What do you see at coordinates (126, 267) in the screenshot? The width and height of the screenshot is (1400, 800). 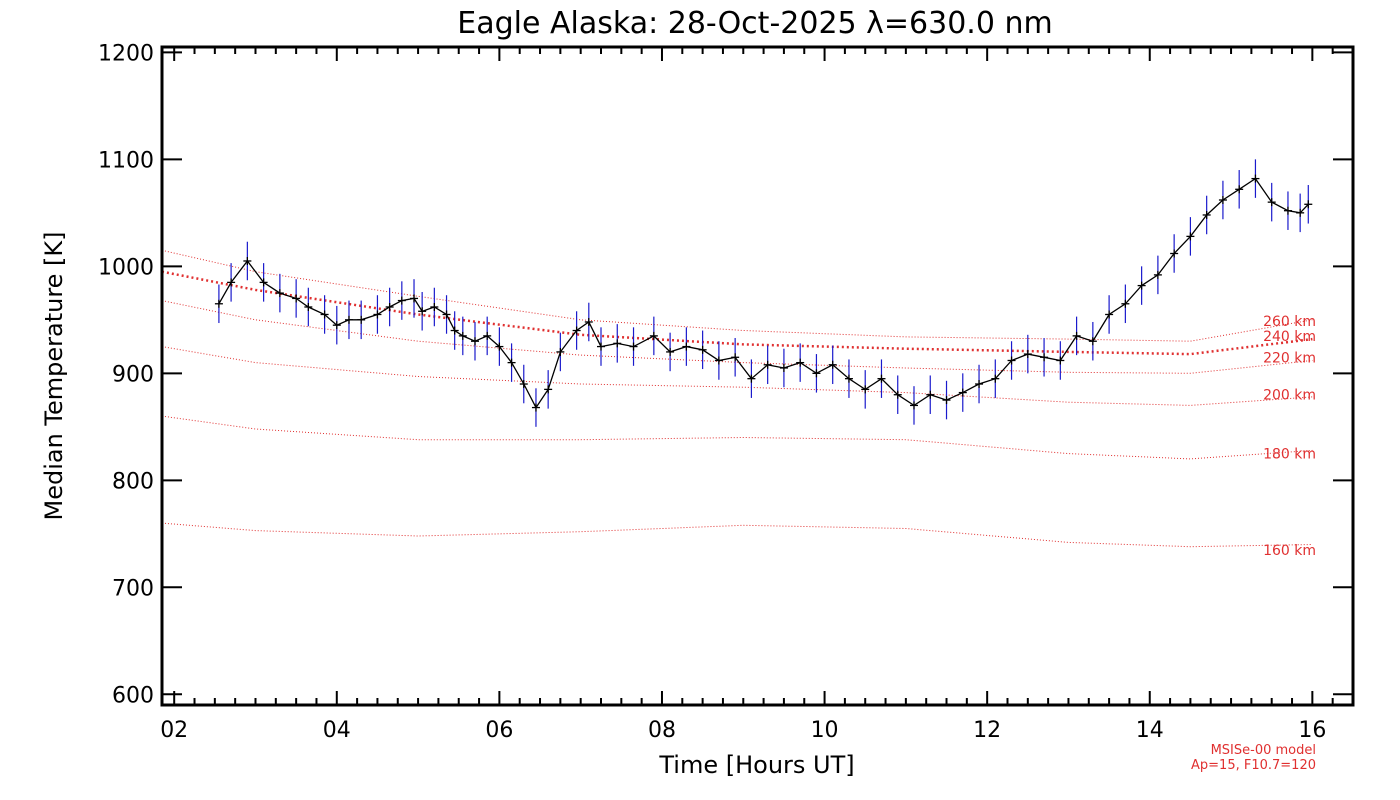 I see `y-tick-label: 1000` at bounding box center [126, 267].